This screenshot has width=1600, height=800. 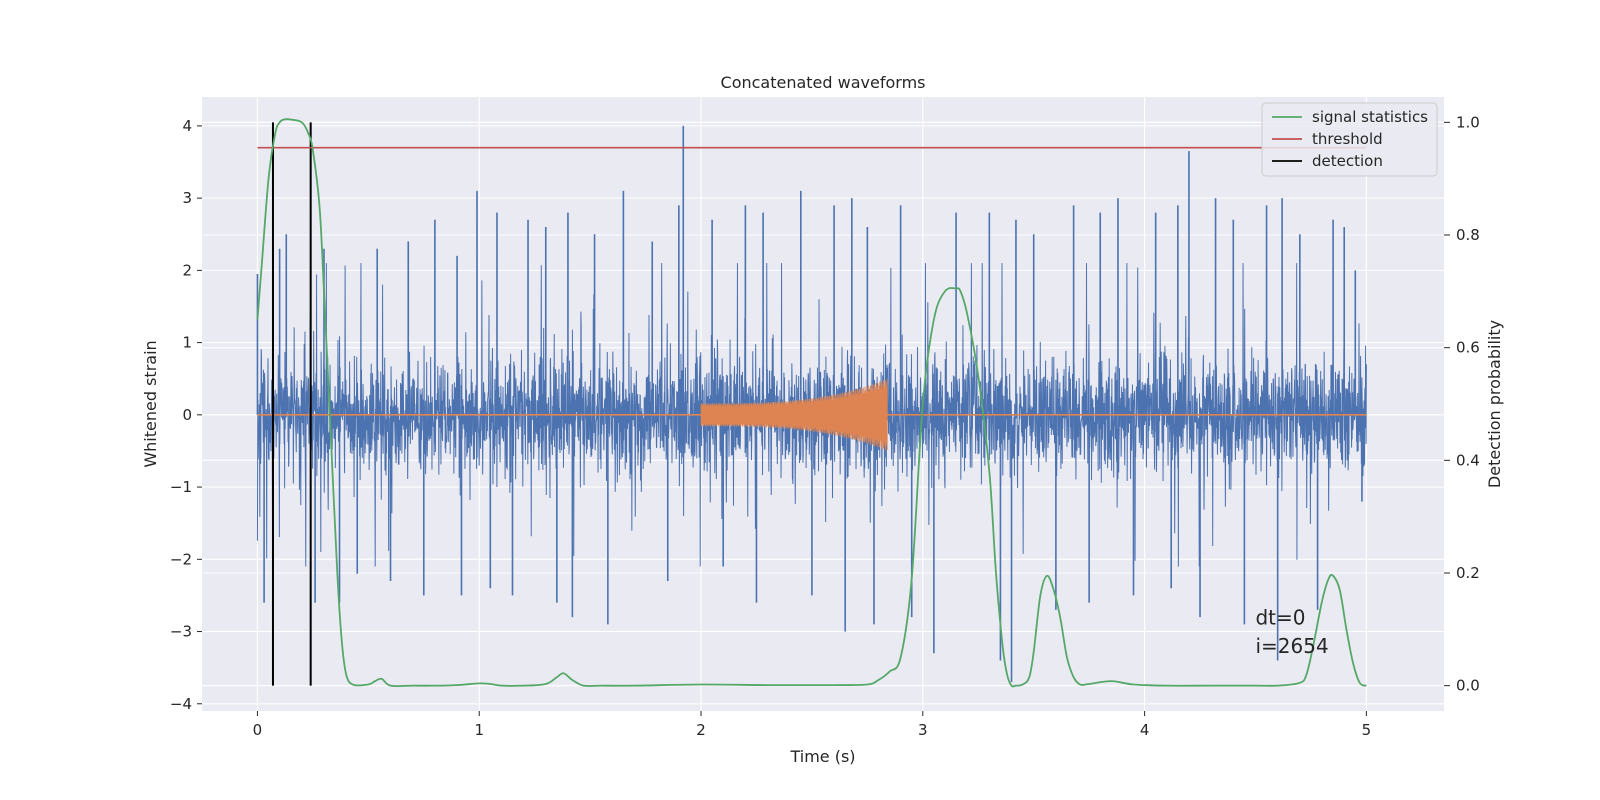 What do you see at coordinates (822, 756) in the screenshot?
I see `x-axis-label: Time (s)` at bounding box center [822, 756].